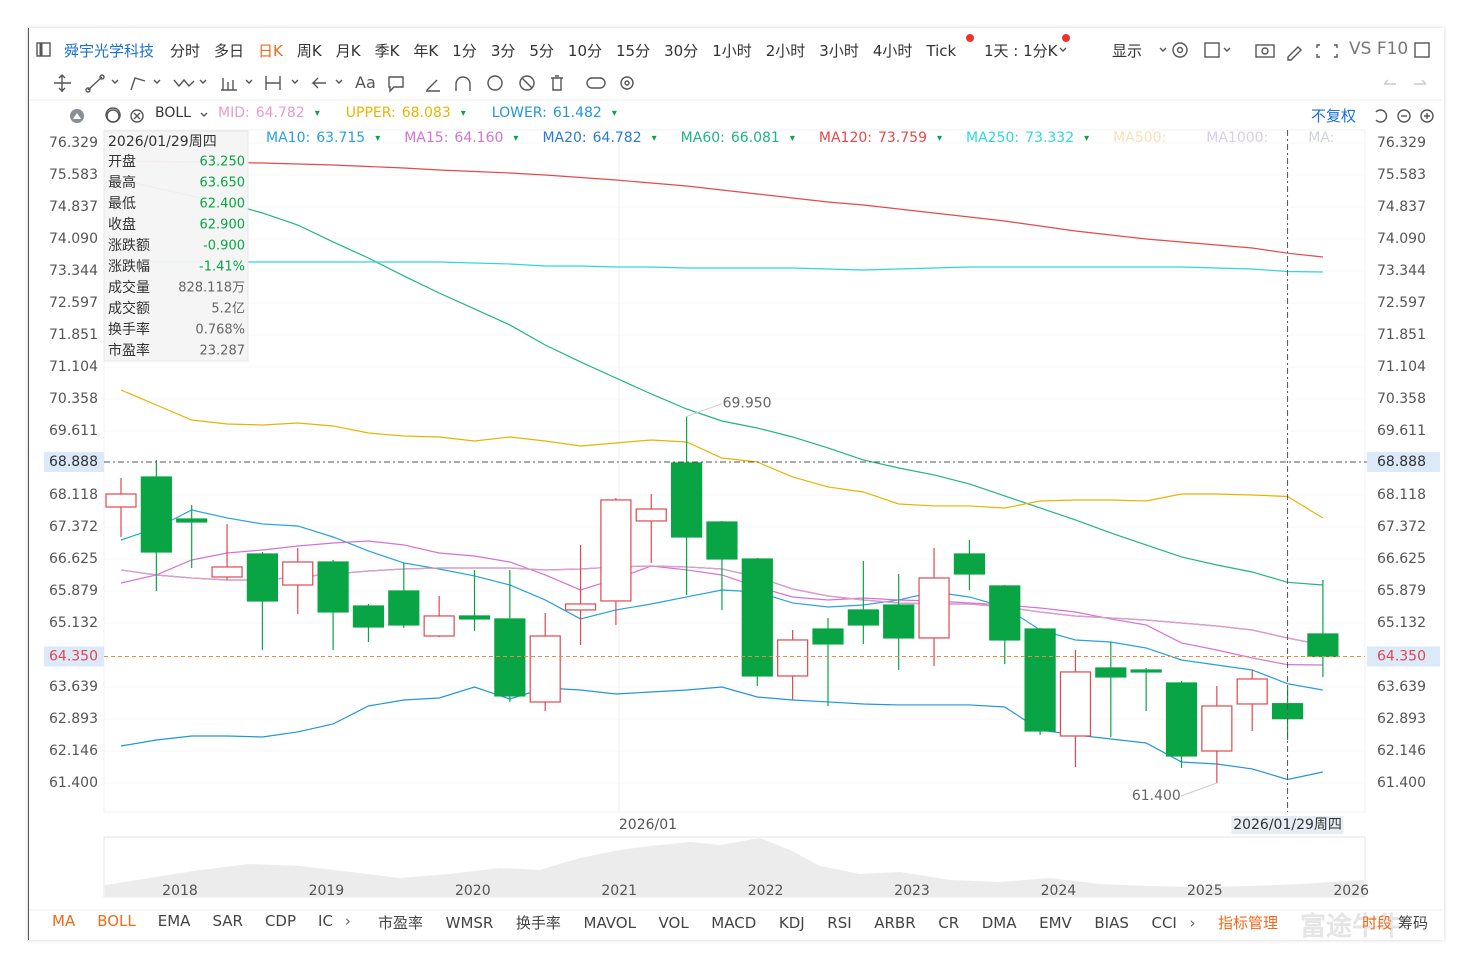  I want to click on lock-icon, so click(495, 83).